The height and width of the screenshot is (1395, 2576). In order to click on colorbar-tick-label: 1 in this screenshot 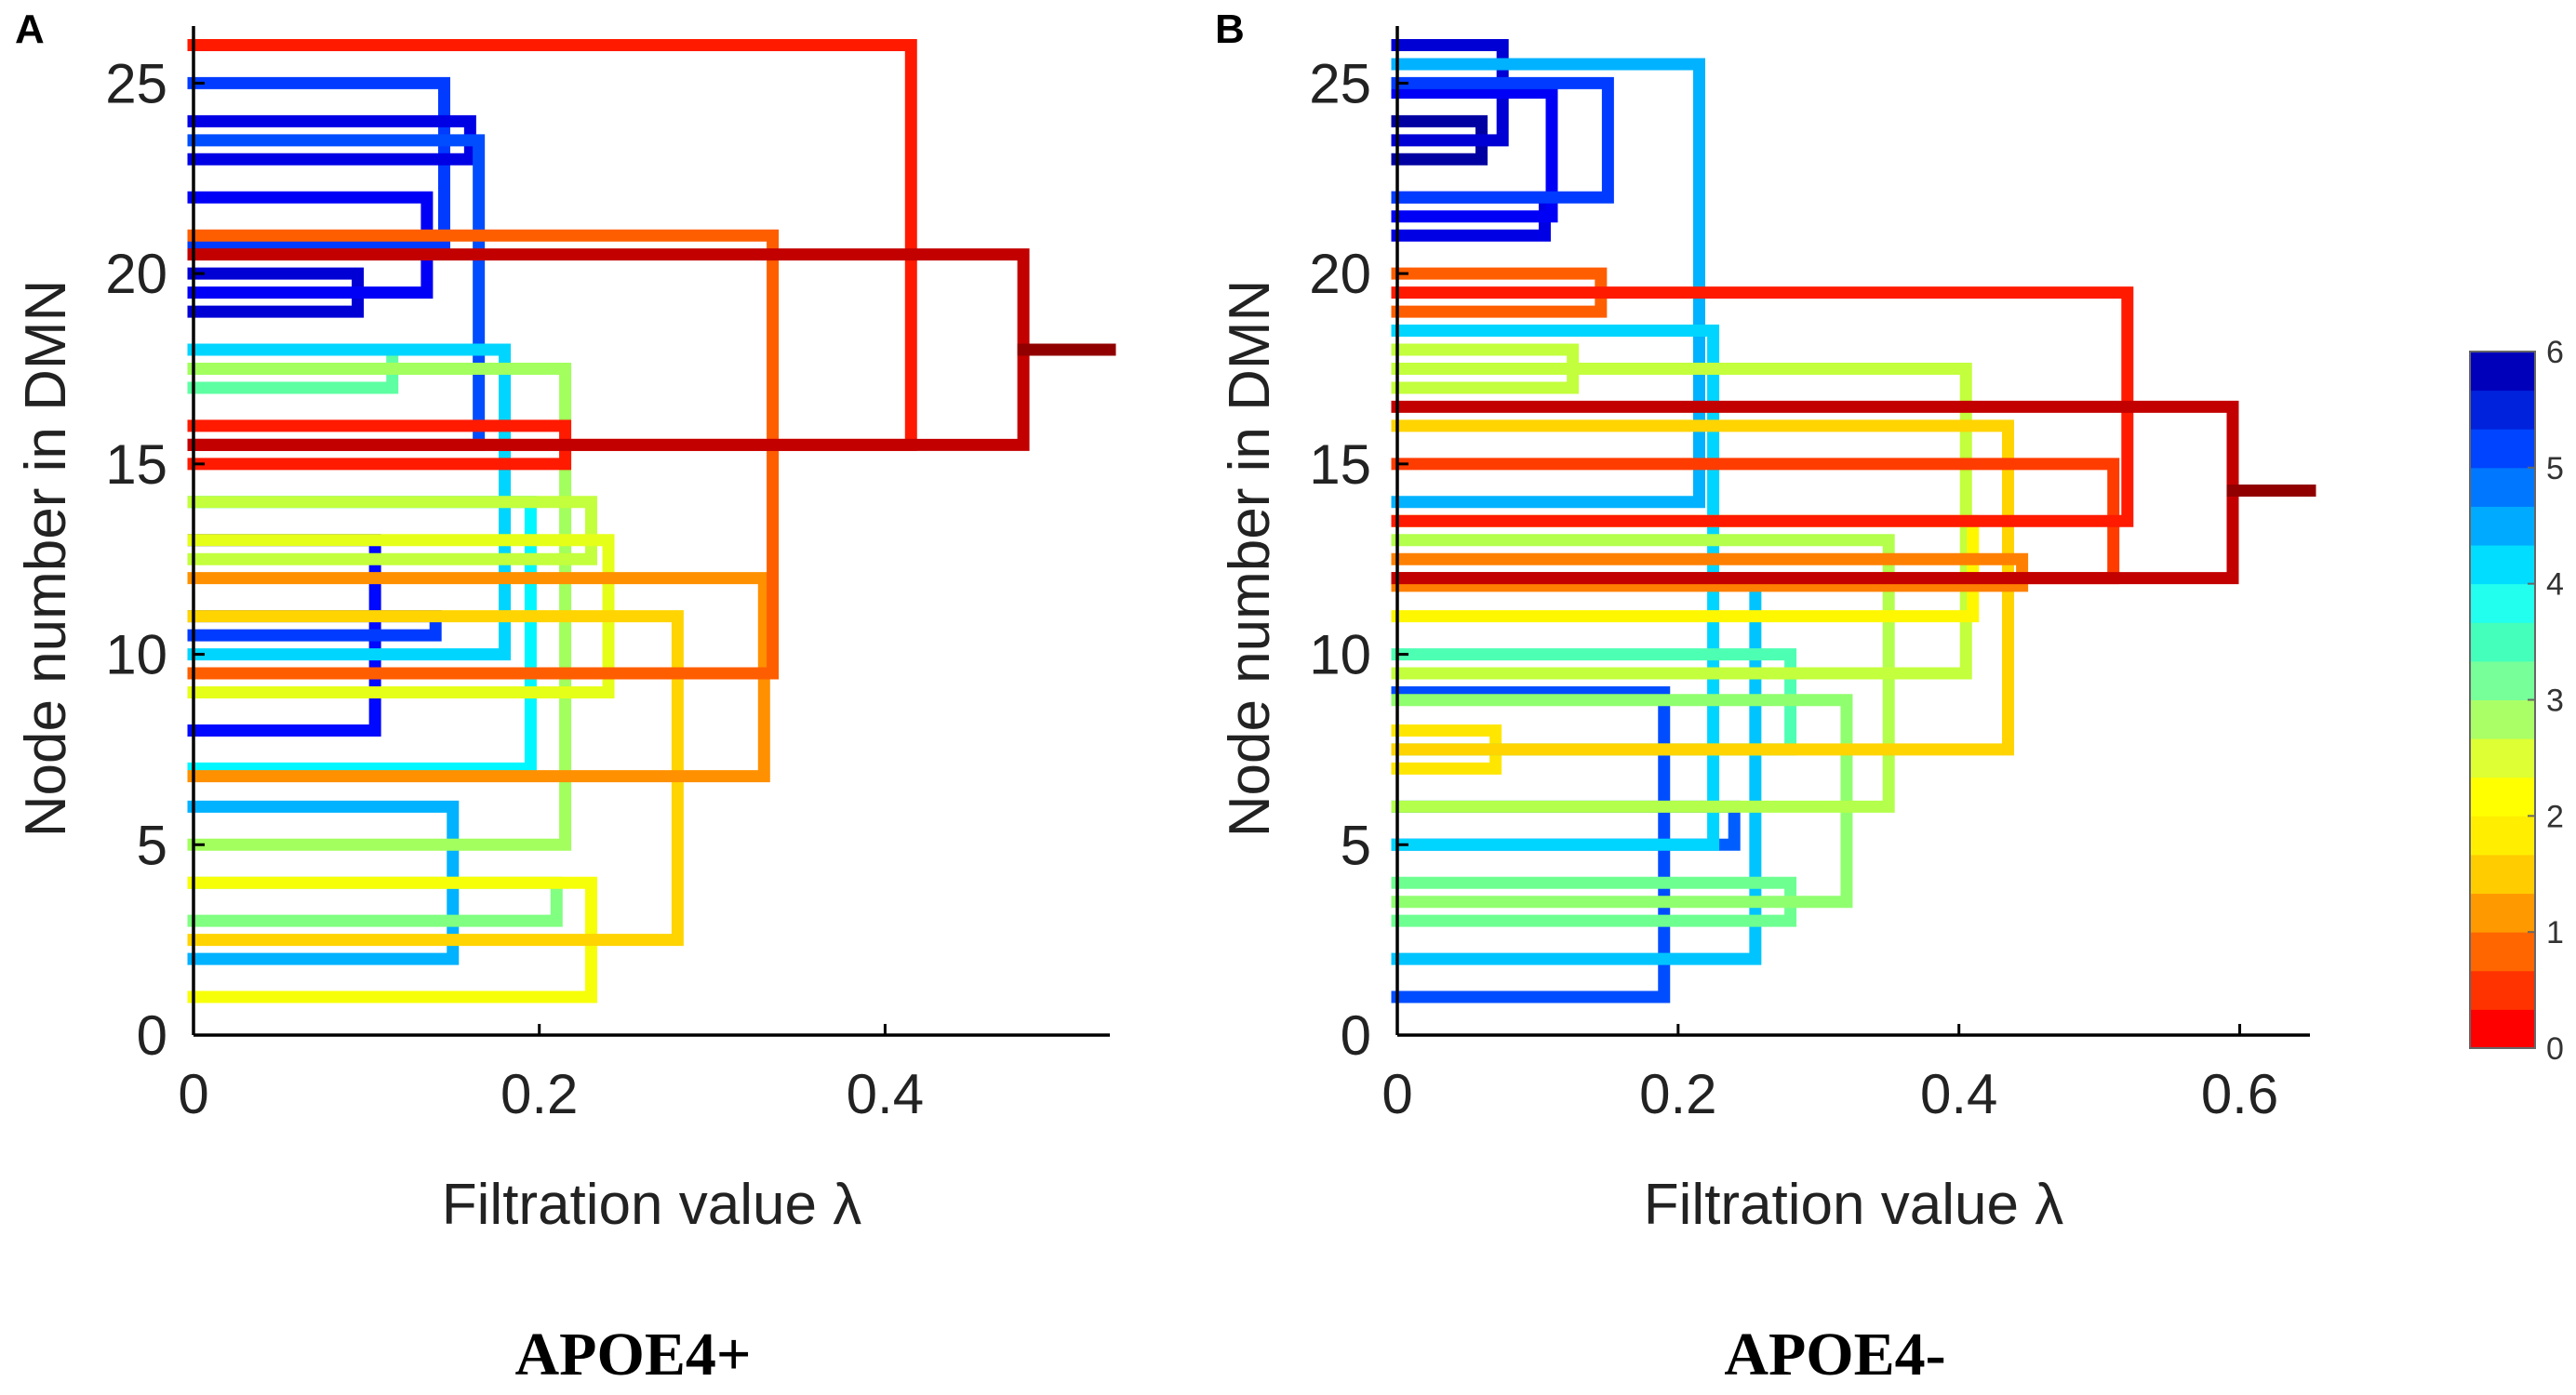, I will do `click(2555, 932)`.